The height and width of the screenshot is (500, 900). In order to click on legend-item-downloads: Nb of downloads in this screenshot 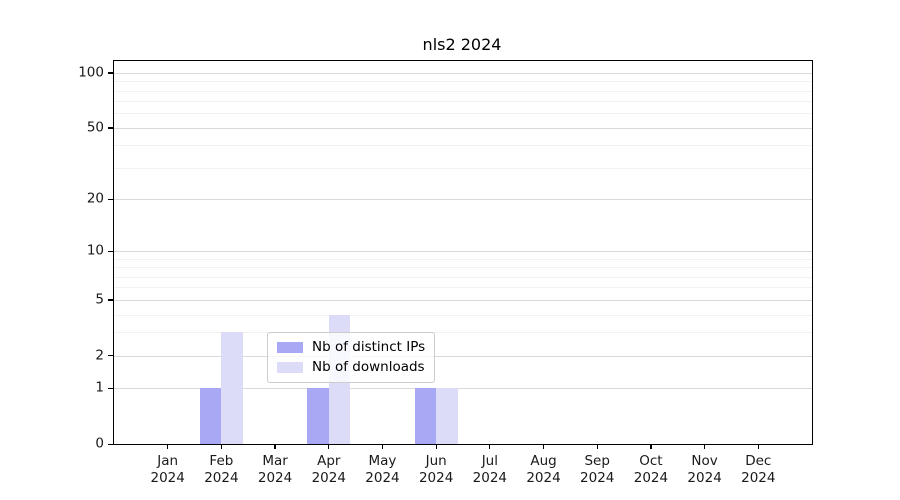, I will do `click(351, 367)`.